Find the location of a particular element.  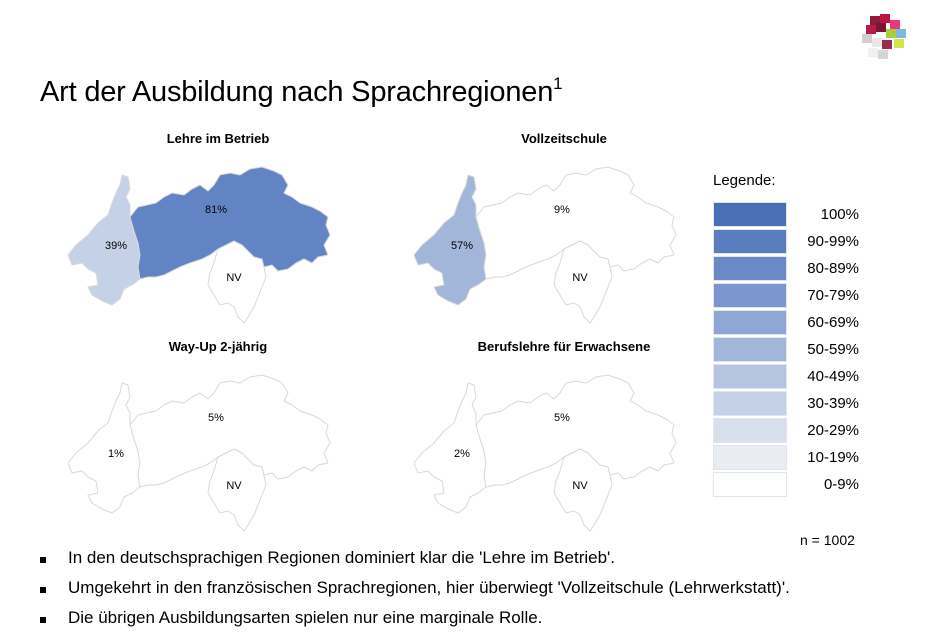

map-title: Vollzeitschule is located at coordinates (564, 138).